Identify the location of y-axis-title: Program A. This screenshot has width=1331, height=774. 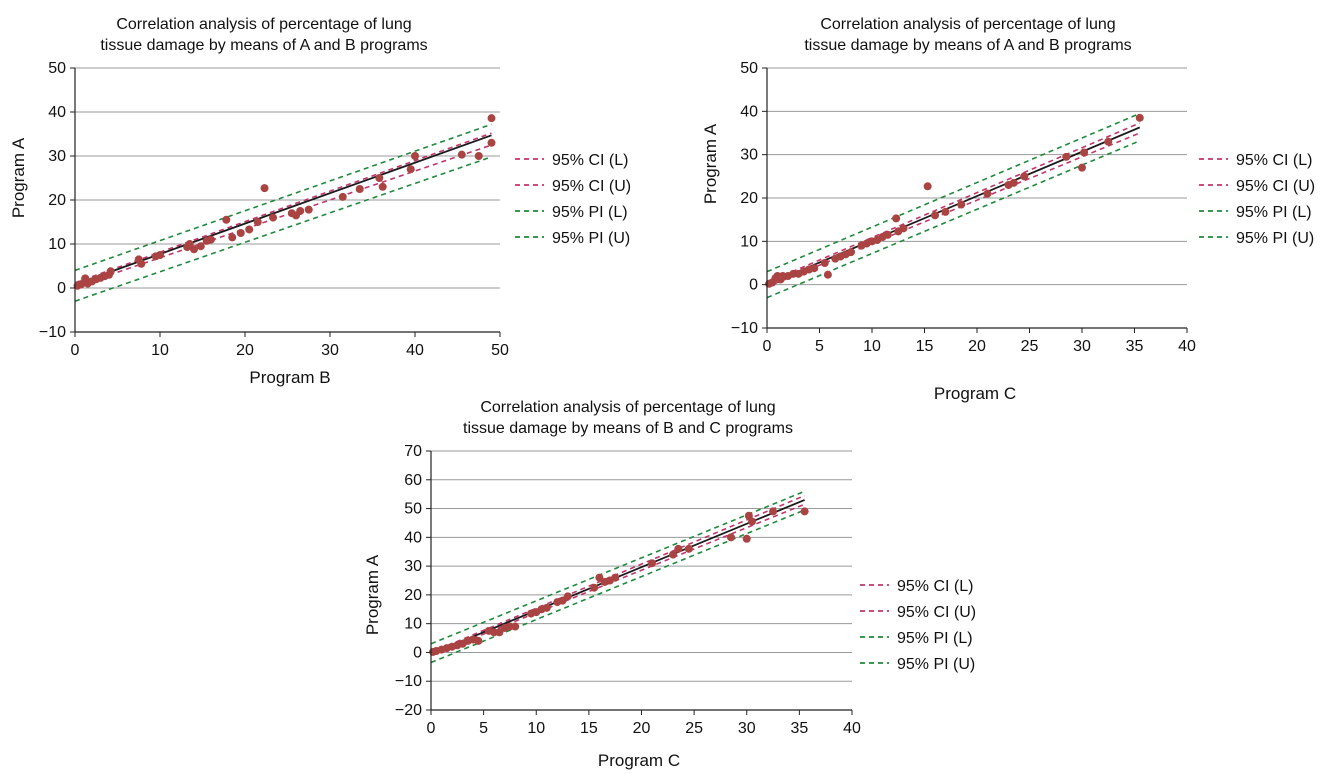
(710, 163).